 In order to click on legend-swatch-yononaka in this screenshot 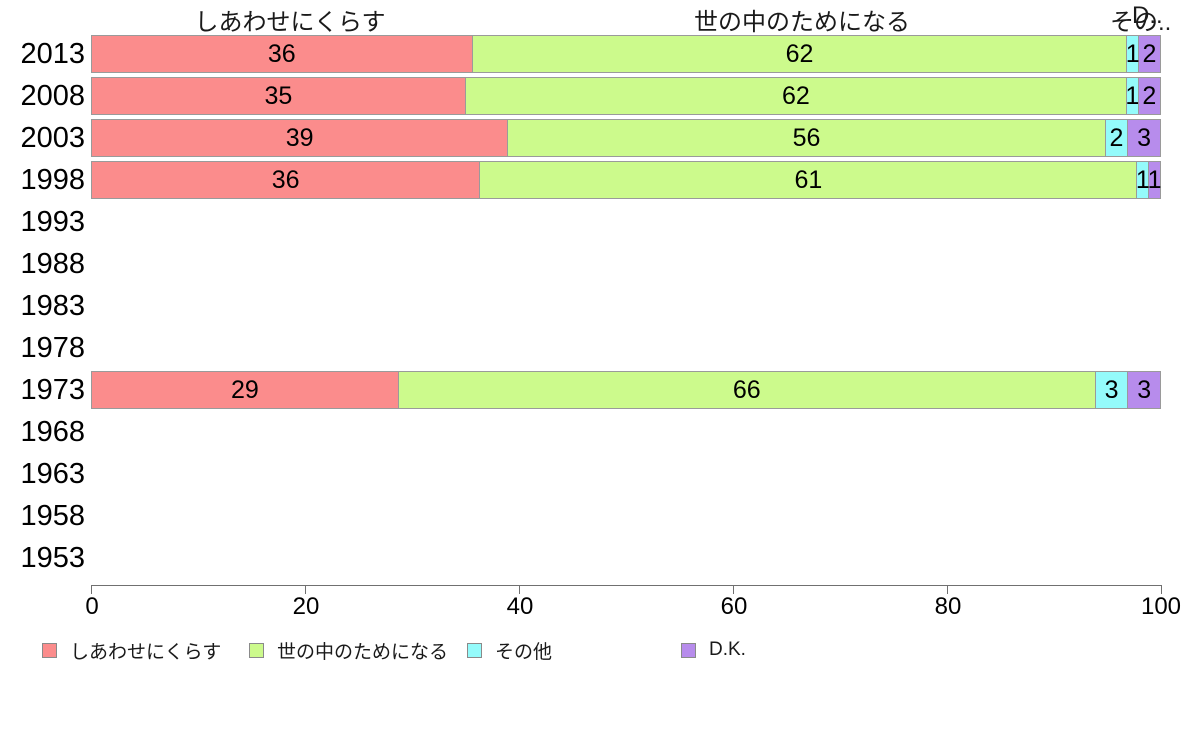, I will do `click(256, 650)`.